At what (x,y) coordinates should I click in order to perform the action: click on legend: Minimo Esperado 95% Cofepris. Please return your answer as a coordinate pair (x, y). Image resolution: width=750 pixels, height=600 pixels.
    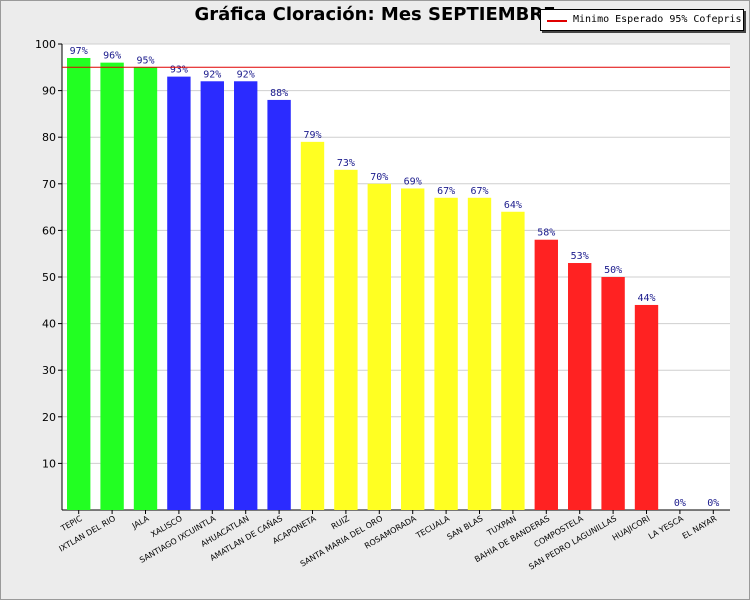
    Looking at the image, I should click on (642, 20).